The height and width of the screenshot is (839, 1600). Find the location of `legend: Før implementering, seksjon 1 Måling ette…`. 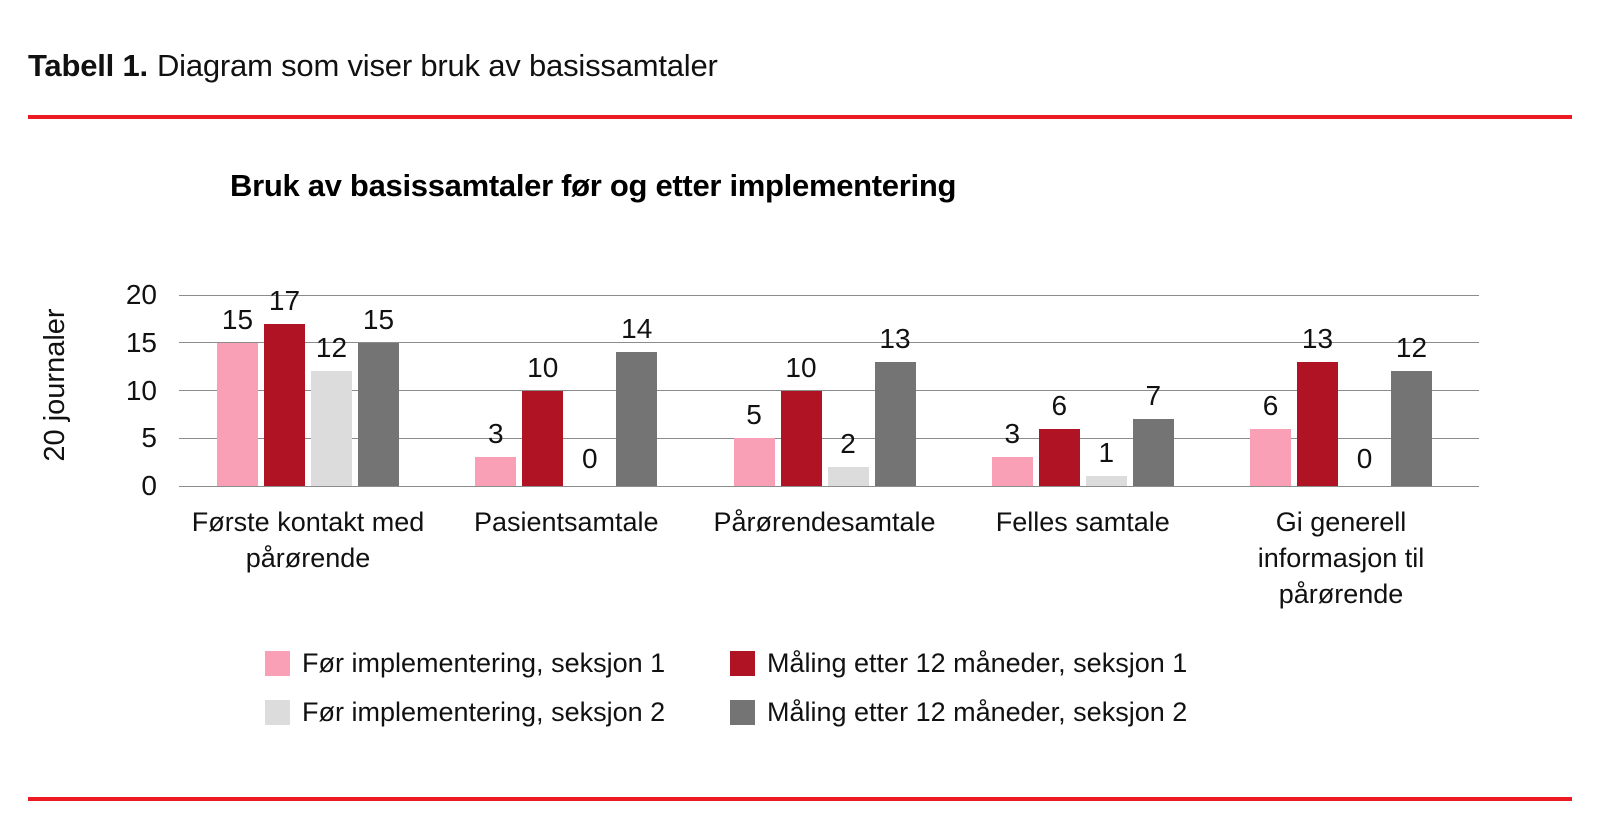

legend: Før implementering, seksjon 1 Måling ette… is located at coordinates (726, 687).